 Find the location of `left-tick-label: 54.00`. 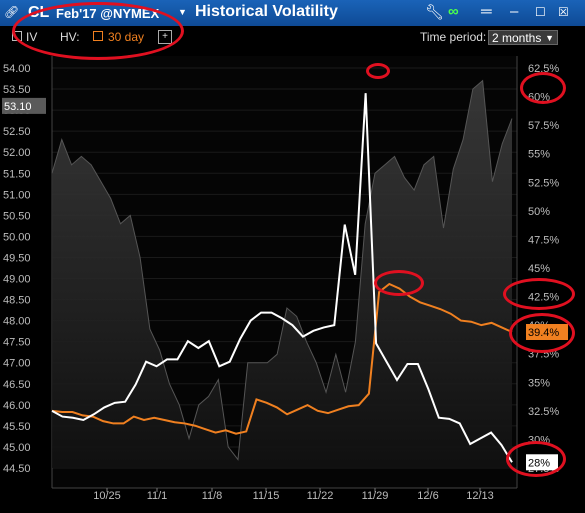

left-tick-label: 54.00 is located at coordinates (17, 69).